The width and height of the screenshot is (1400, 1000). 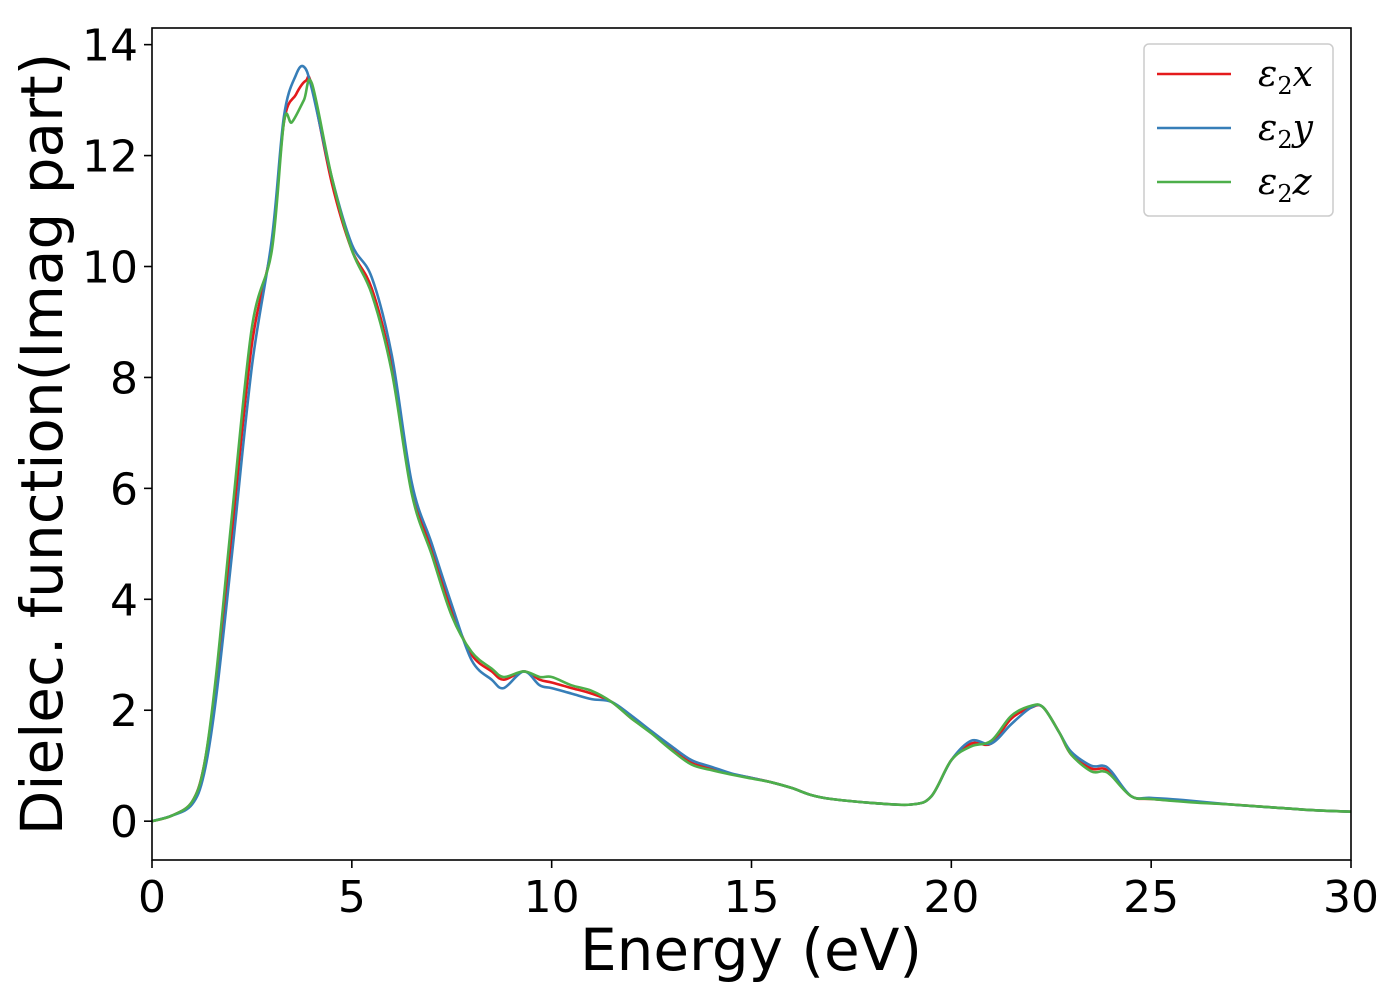 I want to click on x-tick-label: 10, so click(x=552, y=897).